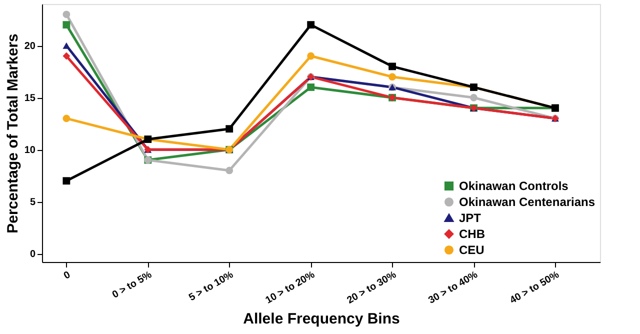 This screenshot has width=640, height=334. What do you see at coordinates (67, 275) in the screenshot?
I see `x-tick-label: 0` at bounding box center [67, 275].